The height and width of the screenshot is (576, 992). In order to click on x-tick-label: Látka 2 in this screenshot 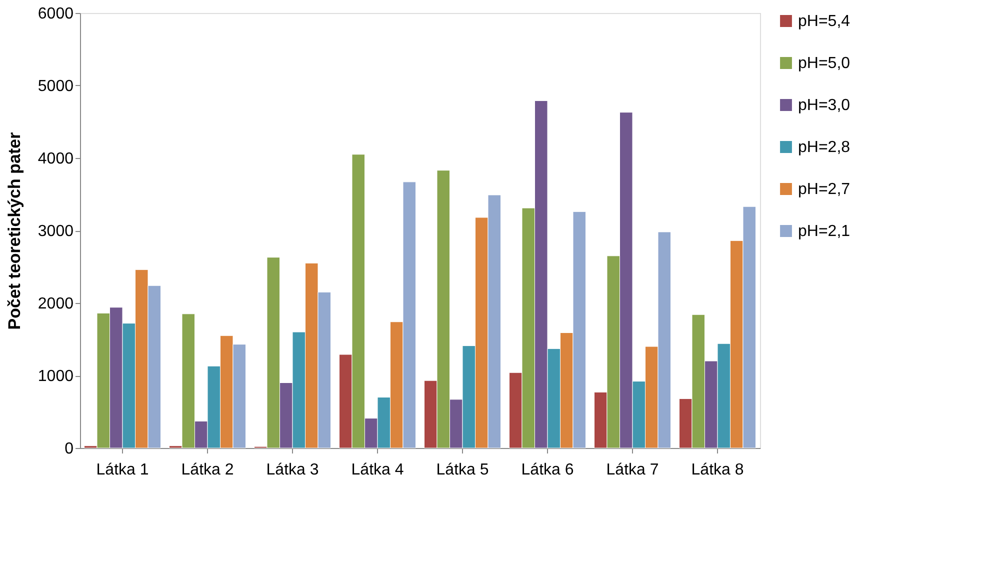, I will do `click(207, 470)`.